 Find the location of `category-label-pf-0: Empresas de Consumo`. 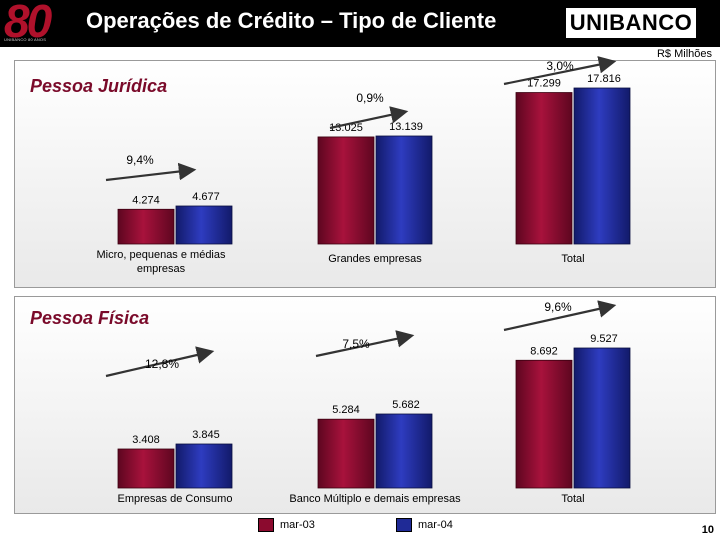

category-label-pf-0: Empresas de Consumo is located at coordinates (175, 499).